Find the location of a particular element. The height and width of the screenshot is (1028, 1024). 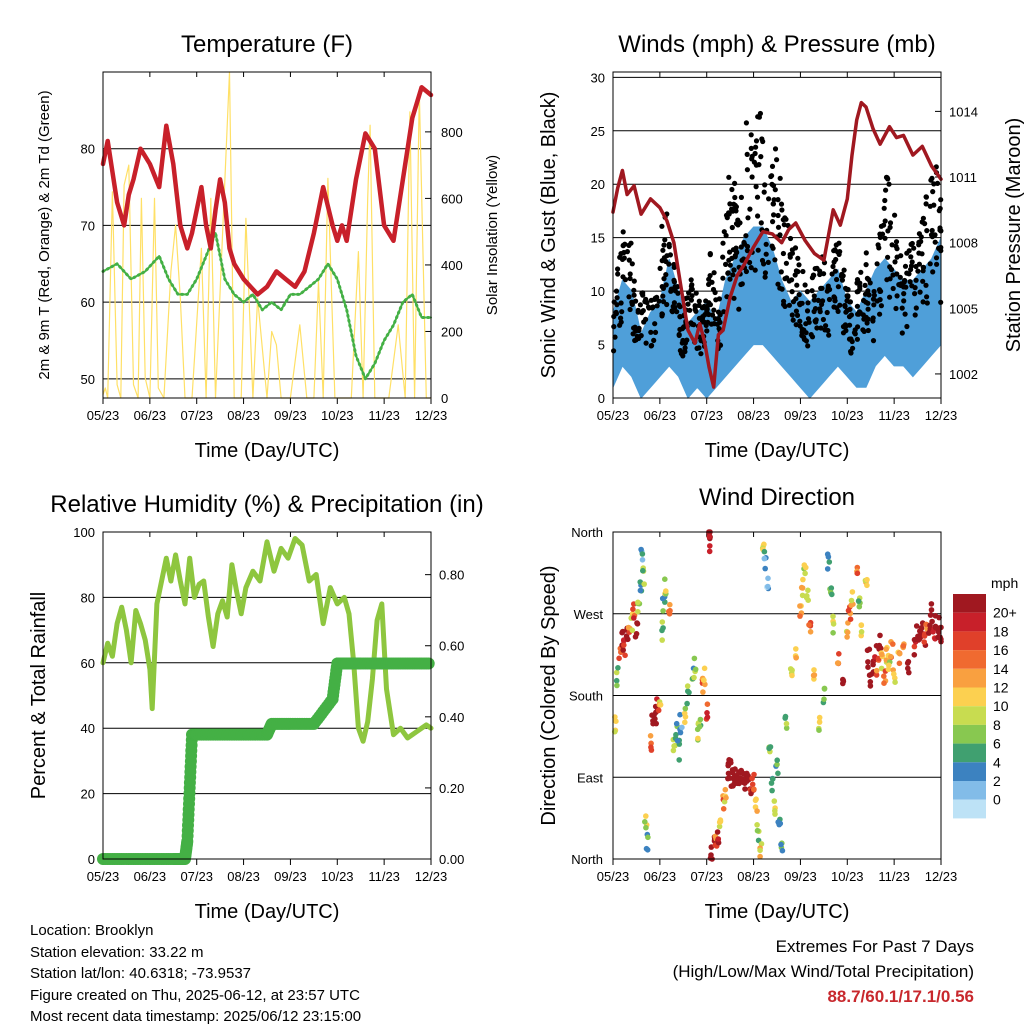

x-tick-label: 08/23 is located at coordinates (243, 415).